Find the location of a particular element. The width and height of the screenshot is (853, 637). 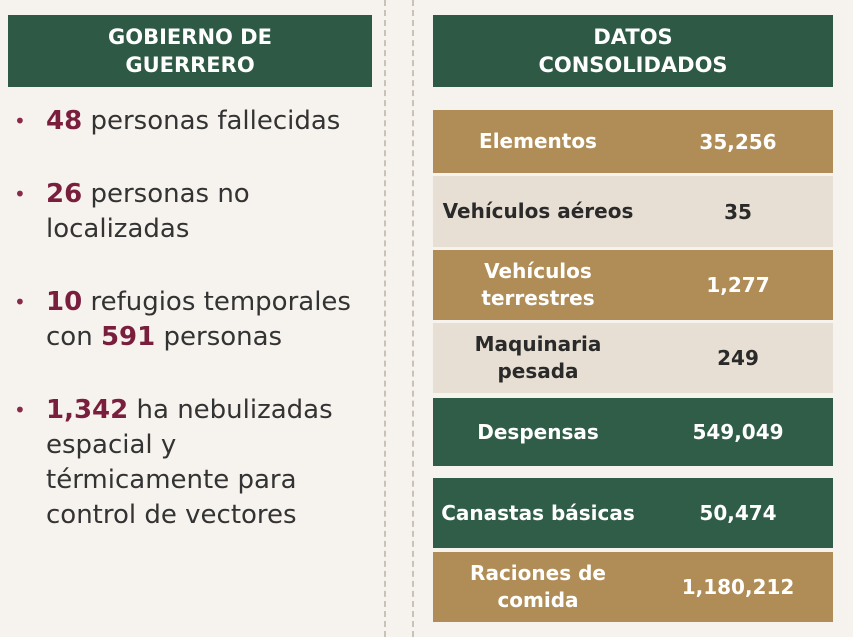

bullet-item: 26 personas no localizadas is located at coordinates (189, 212).